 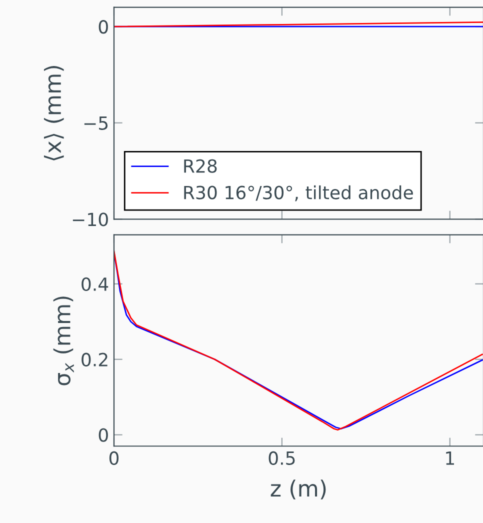 What do you see at coordinates (95, 284) in the screenshot?
I see `y-tick-label: 0.4` at bounding box center [95, 284].